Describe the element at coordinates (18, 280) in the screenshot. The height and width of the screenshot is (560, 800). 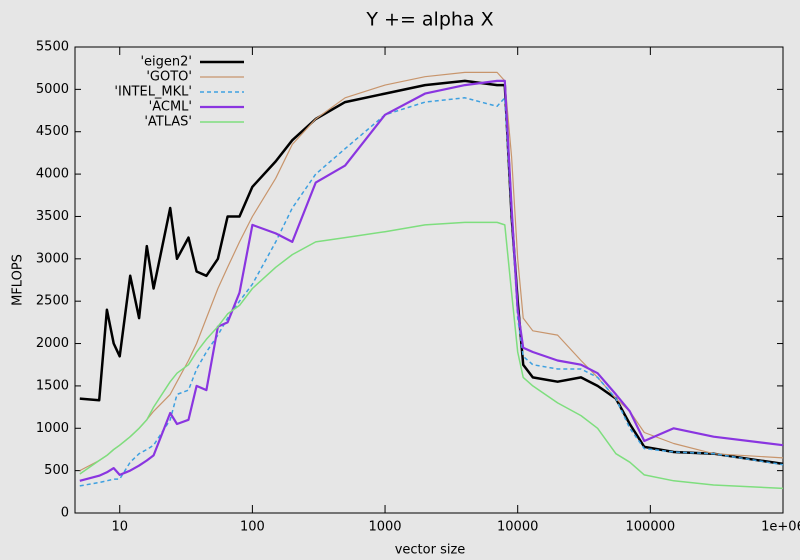
I see `y-axis-label: MFLOPS` at that location.